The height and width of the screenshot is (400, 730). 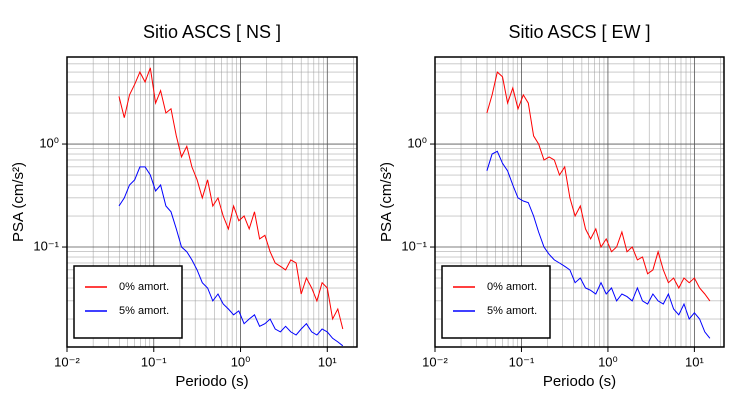 What do you see at coordinates (579, 32) in the screenshot?
I see `chart-title: Sitio ASCS [ EW ]` at bounding box center [579, 32].